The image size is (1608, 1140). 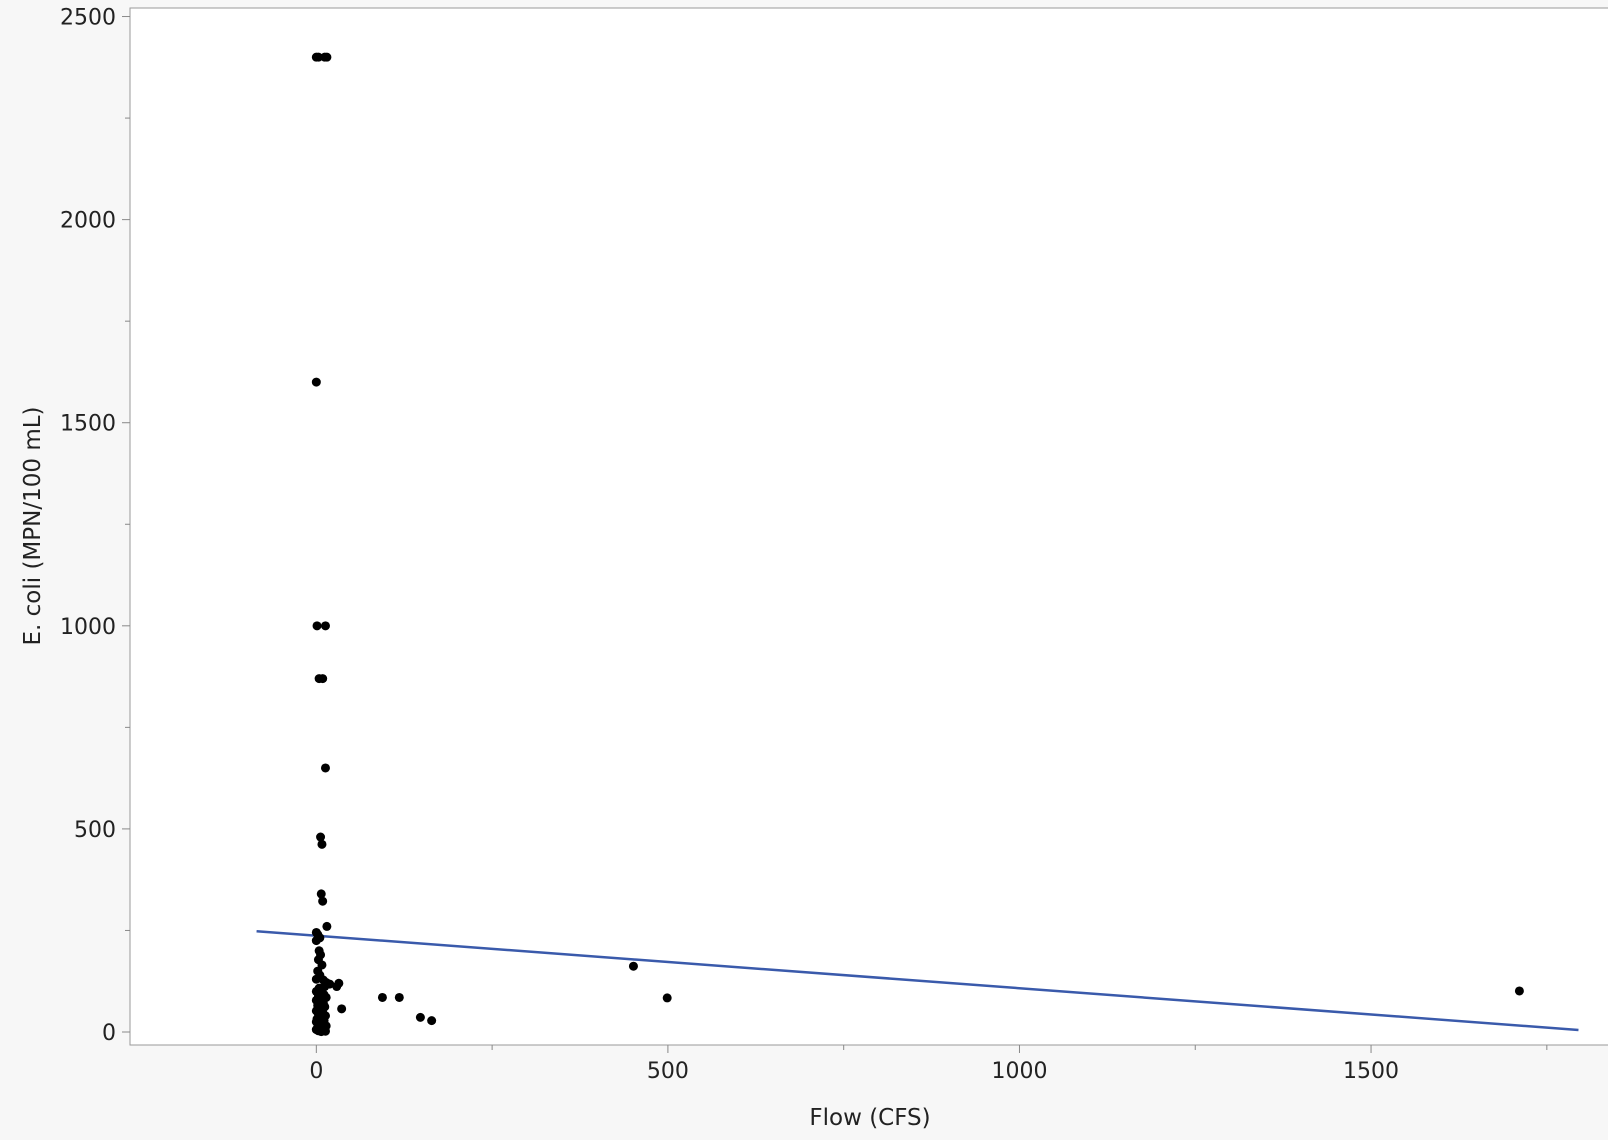 What do you see at coordinates (316, 1071) in the screenshot?
I see `x-tick-label: 0` at bounding box center [316, 1071].